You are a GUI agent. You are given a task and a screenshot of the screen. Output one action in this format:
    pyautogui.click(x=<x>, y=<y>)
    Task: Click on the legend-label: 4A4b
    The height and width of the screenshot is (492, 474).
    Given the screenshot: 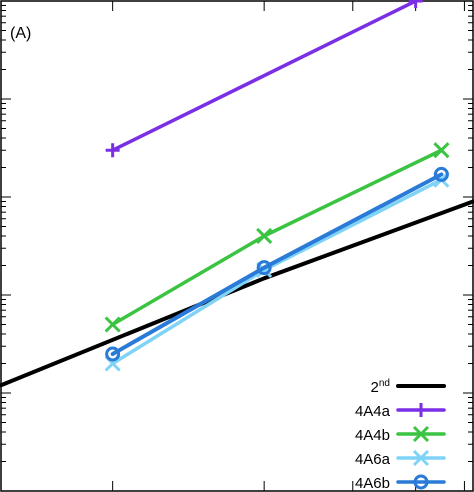 What is the action you would take?
    pyautogui.click(x=372, y=435)
    